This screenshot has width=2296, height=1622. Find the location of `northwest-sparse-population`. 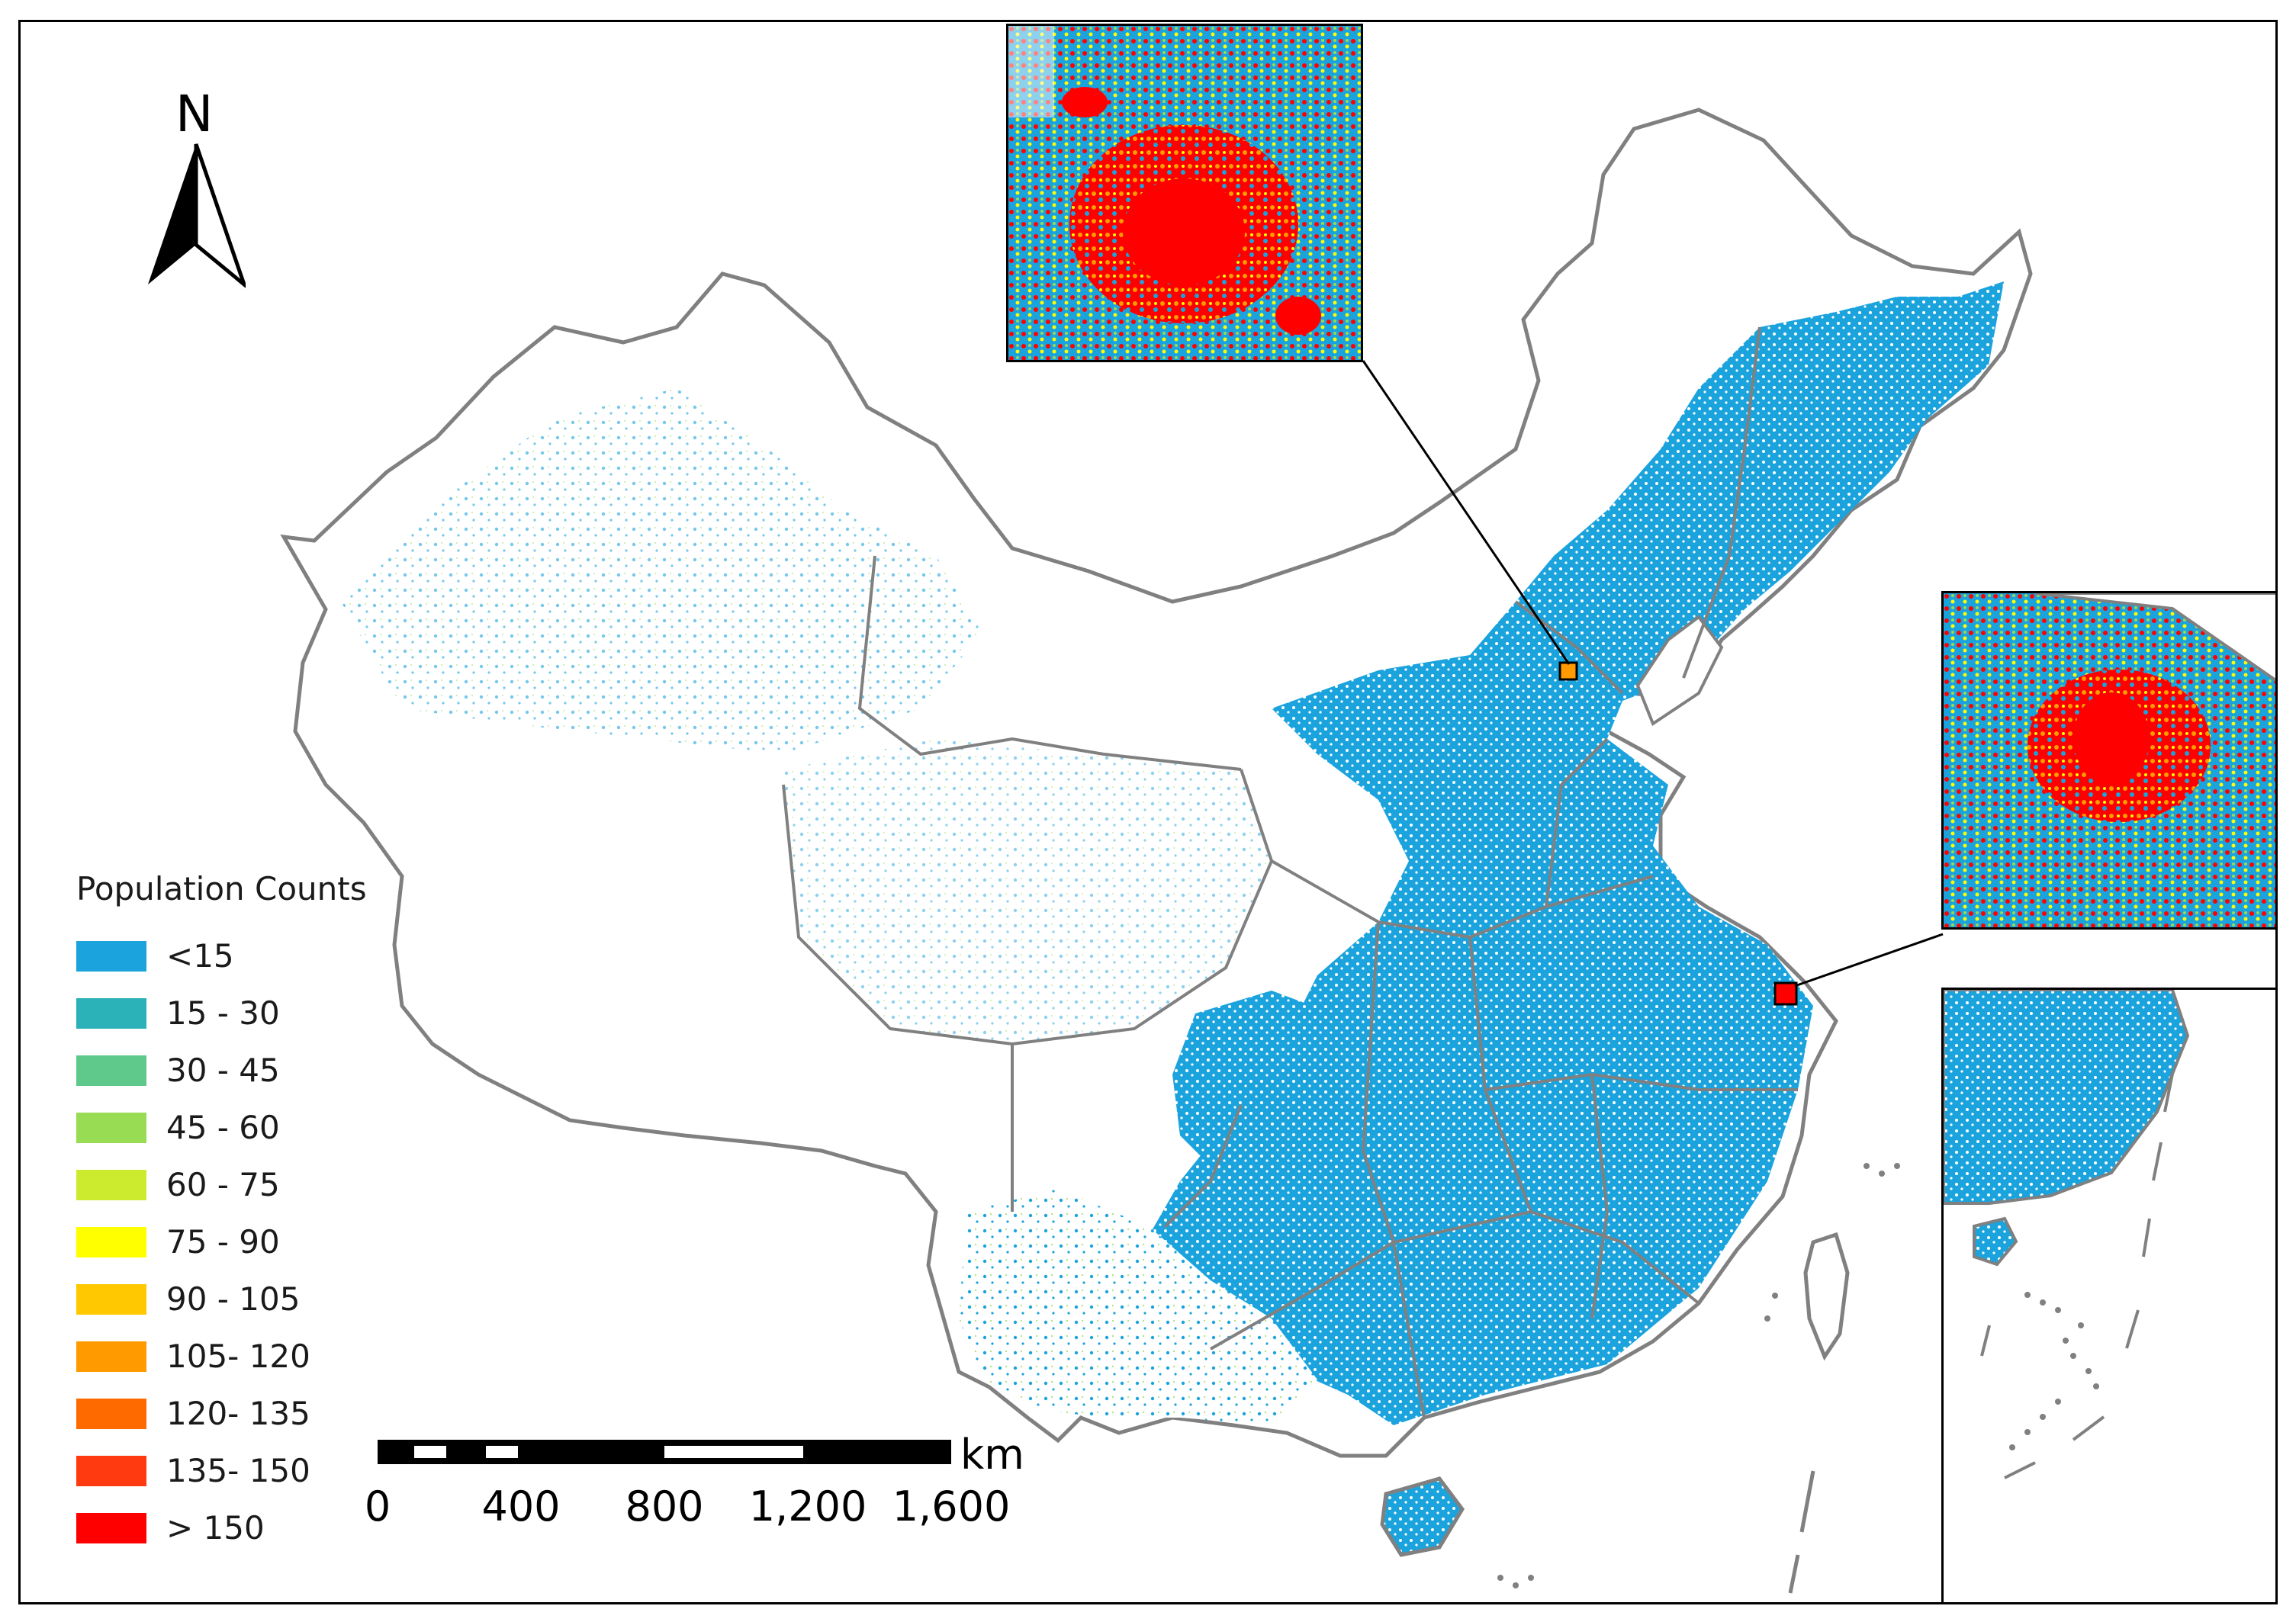

northwest-sparse-population is located at coordinates (662, 571).